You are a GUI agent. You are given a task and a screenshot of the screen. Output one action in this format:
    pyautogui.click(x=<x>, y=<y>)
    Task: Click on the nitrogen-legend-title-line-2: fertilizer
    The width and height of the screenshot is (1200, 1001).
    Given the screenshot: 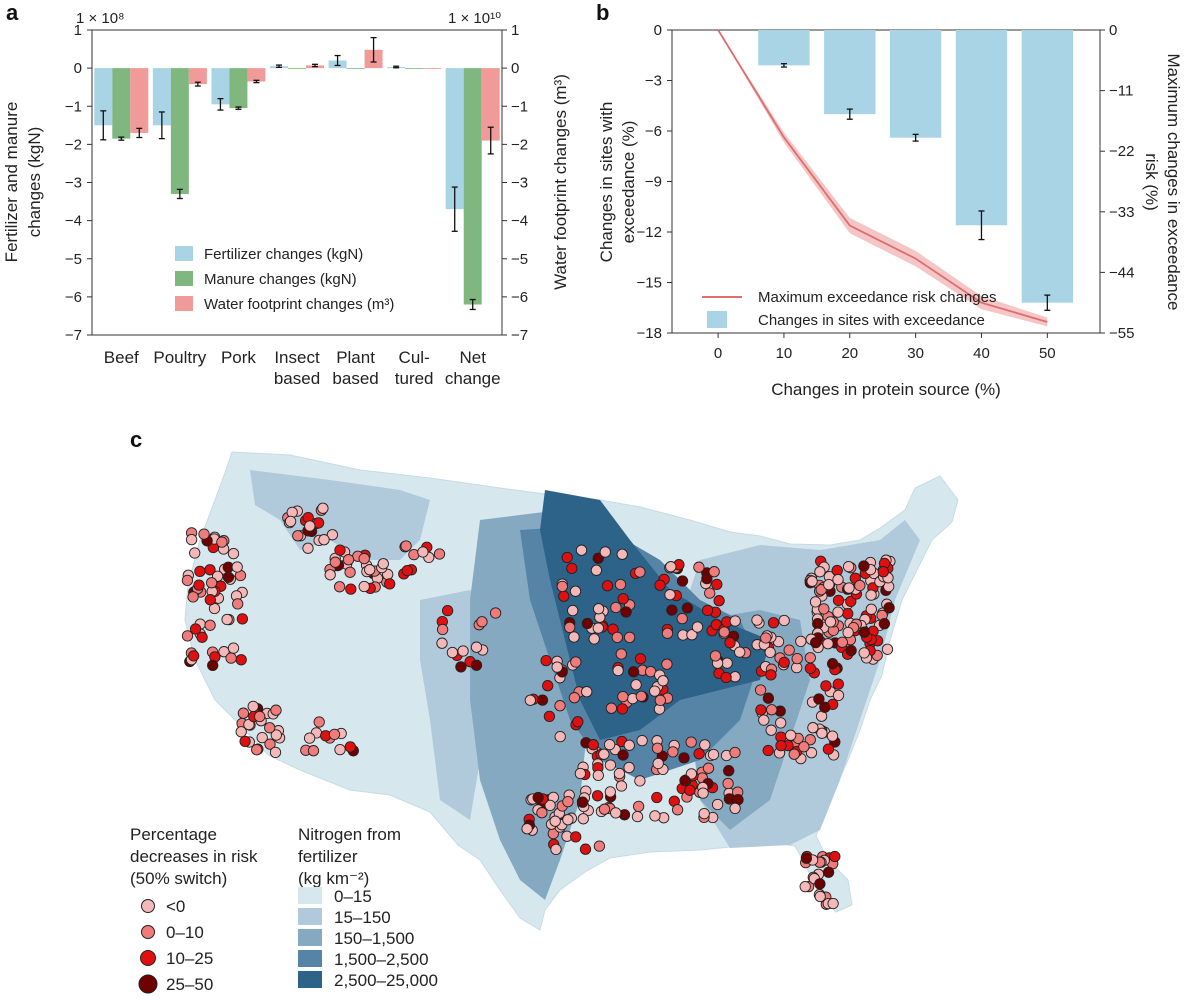 What is the action you would take?
    pyautogui.click(x=328, y=856)
    